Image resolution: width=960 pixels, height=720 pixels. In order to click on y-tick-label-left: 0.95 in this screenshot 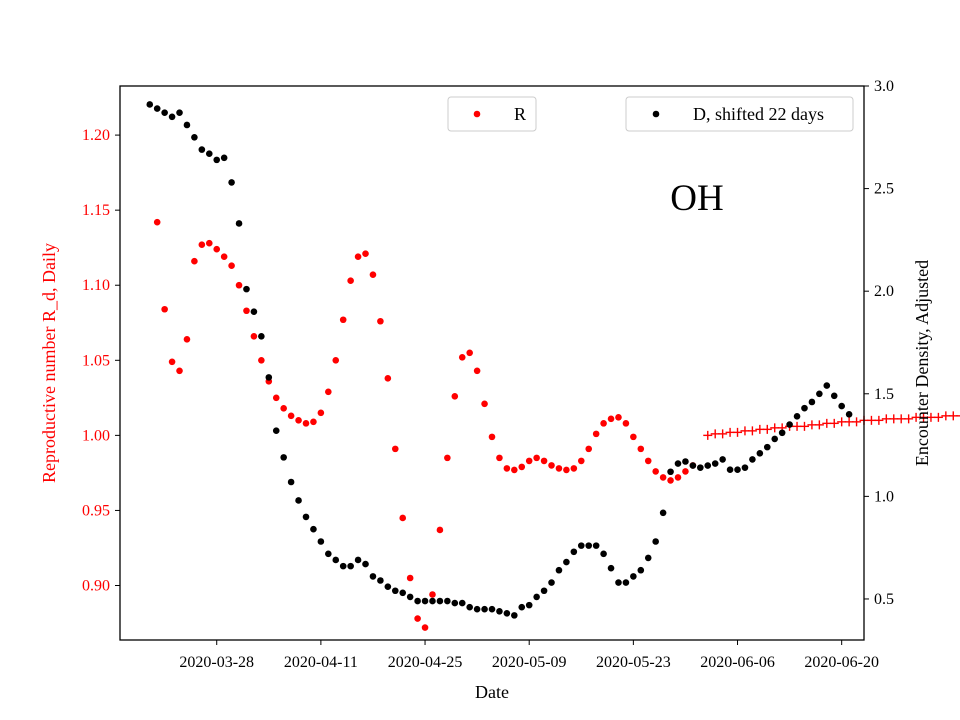, I will do `click(96, 510)`.